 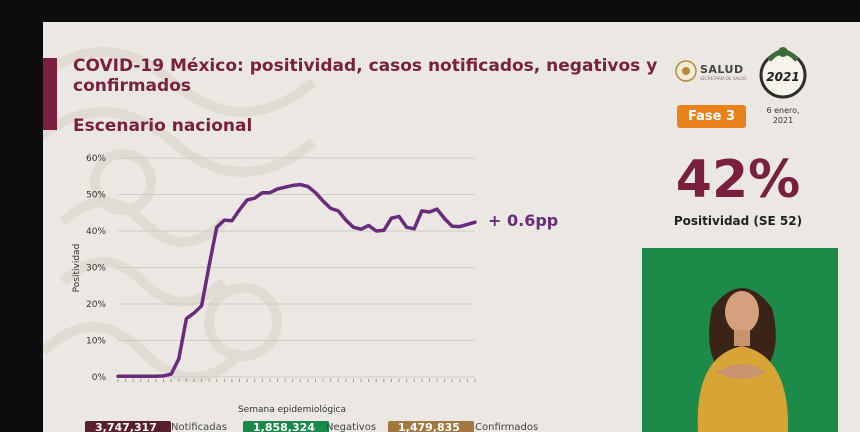 What do you see at coordinates (686, 71) in the screenshot?
I see `salud-logo-icon` at bounding box center [686, 71].